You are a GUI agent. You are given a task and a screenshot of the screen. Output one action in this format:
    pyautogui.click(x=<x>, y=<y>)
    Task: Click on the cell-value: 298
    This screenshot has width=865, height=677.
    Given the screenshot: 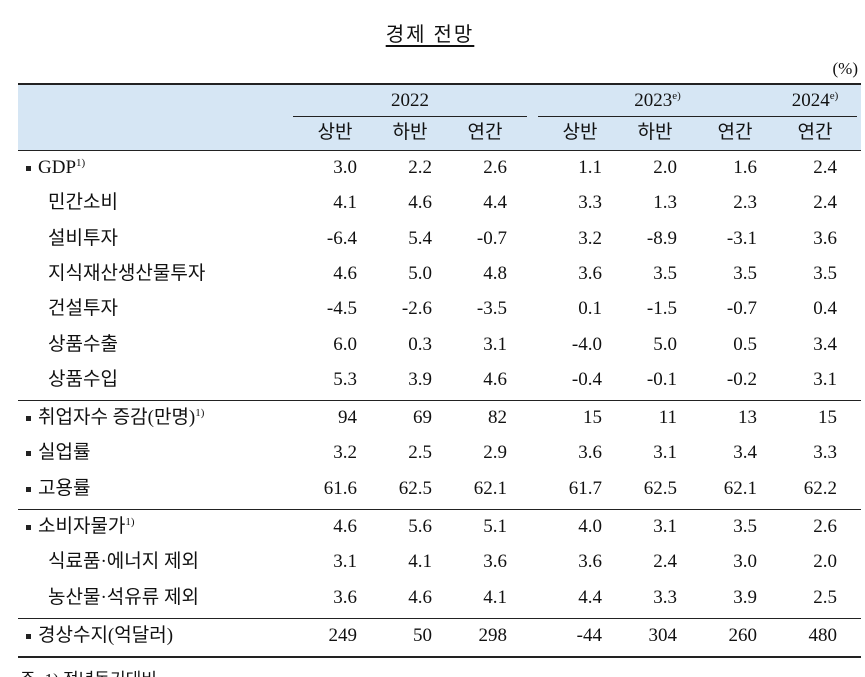 What is the action you would take?
    pyautogui.click(x=493, y=635)
    